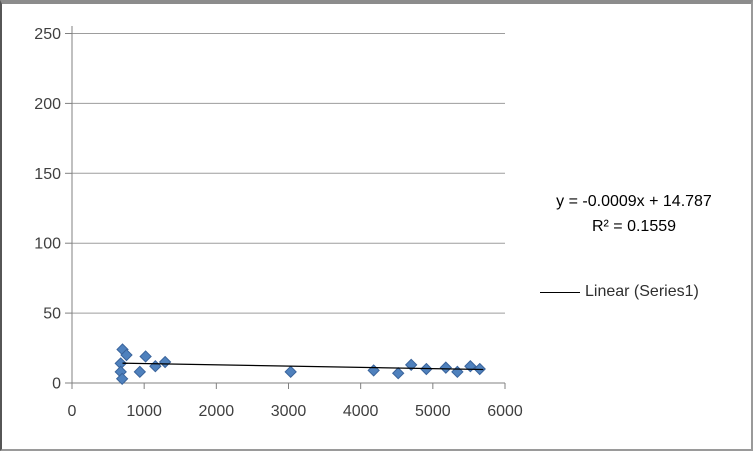 This screenshot has width=753, height=451. What do you see at coordinates (72, 411) in the screenshot?
I see `x-axis-tick-label: 0` at bounding box center [72, 411].